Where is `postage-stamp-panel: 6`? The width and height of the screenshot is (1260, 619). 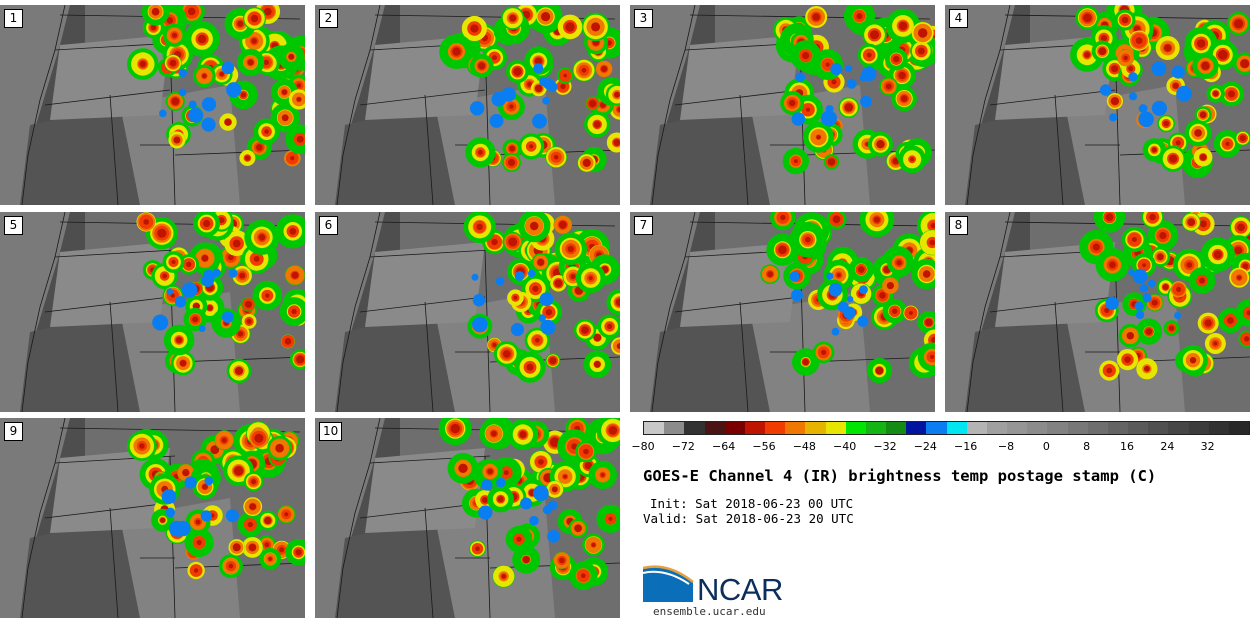
postage-stamp-panel: 6 is located at coordinates (467, 312).